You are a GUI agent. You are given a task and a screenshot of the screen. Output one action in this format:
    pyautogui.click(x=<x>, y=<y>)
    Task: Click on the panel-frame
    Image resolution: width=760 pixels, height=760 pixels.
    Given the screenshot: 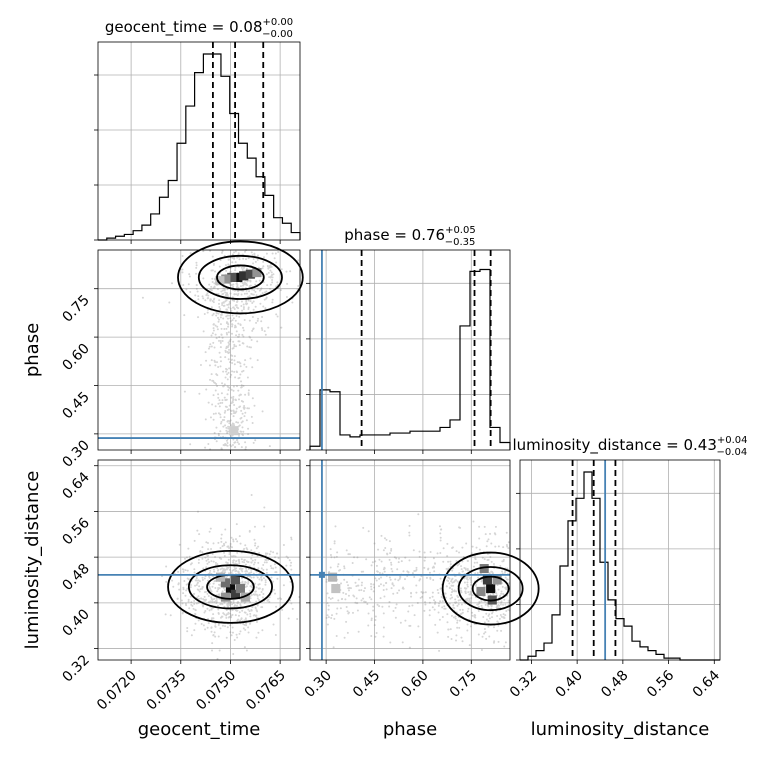 What is the action you would take?
    pyautogui.click(x=620, y=560)
    